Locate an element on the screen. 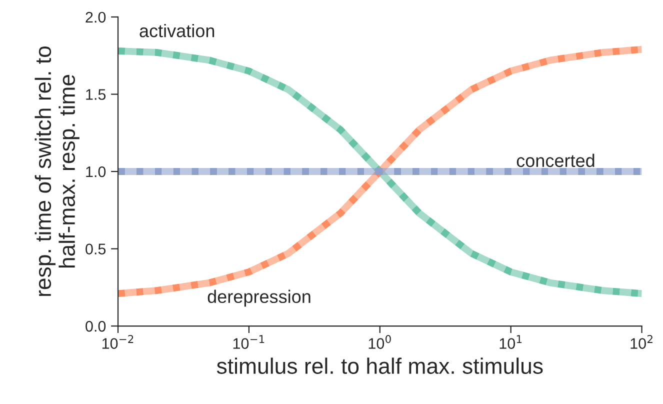 This screenshot has height=404, width=663. series-label: concerted is located at coordinates (555, 161).